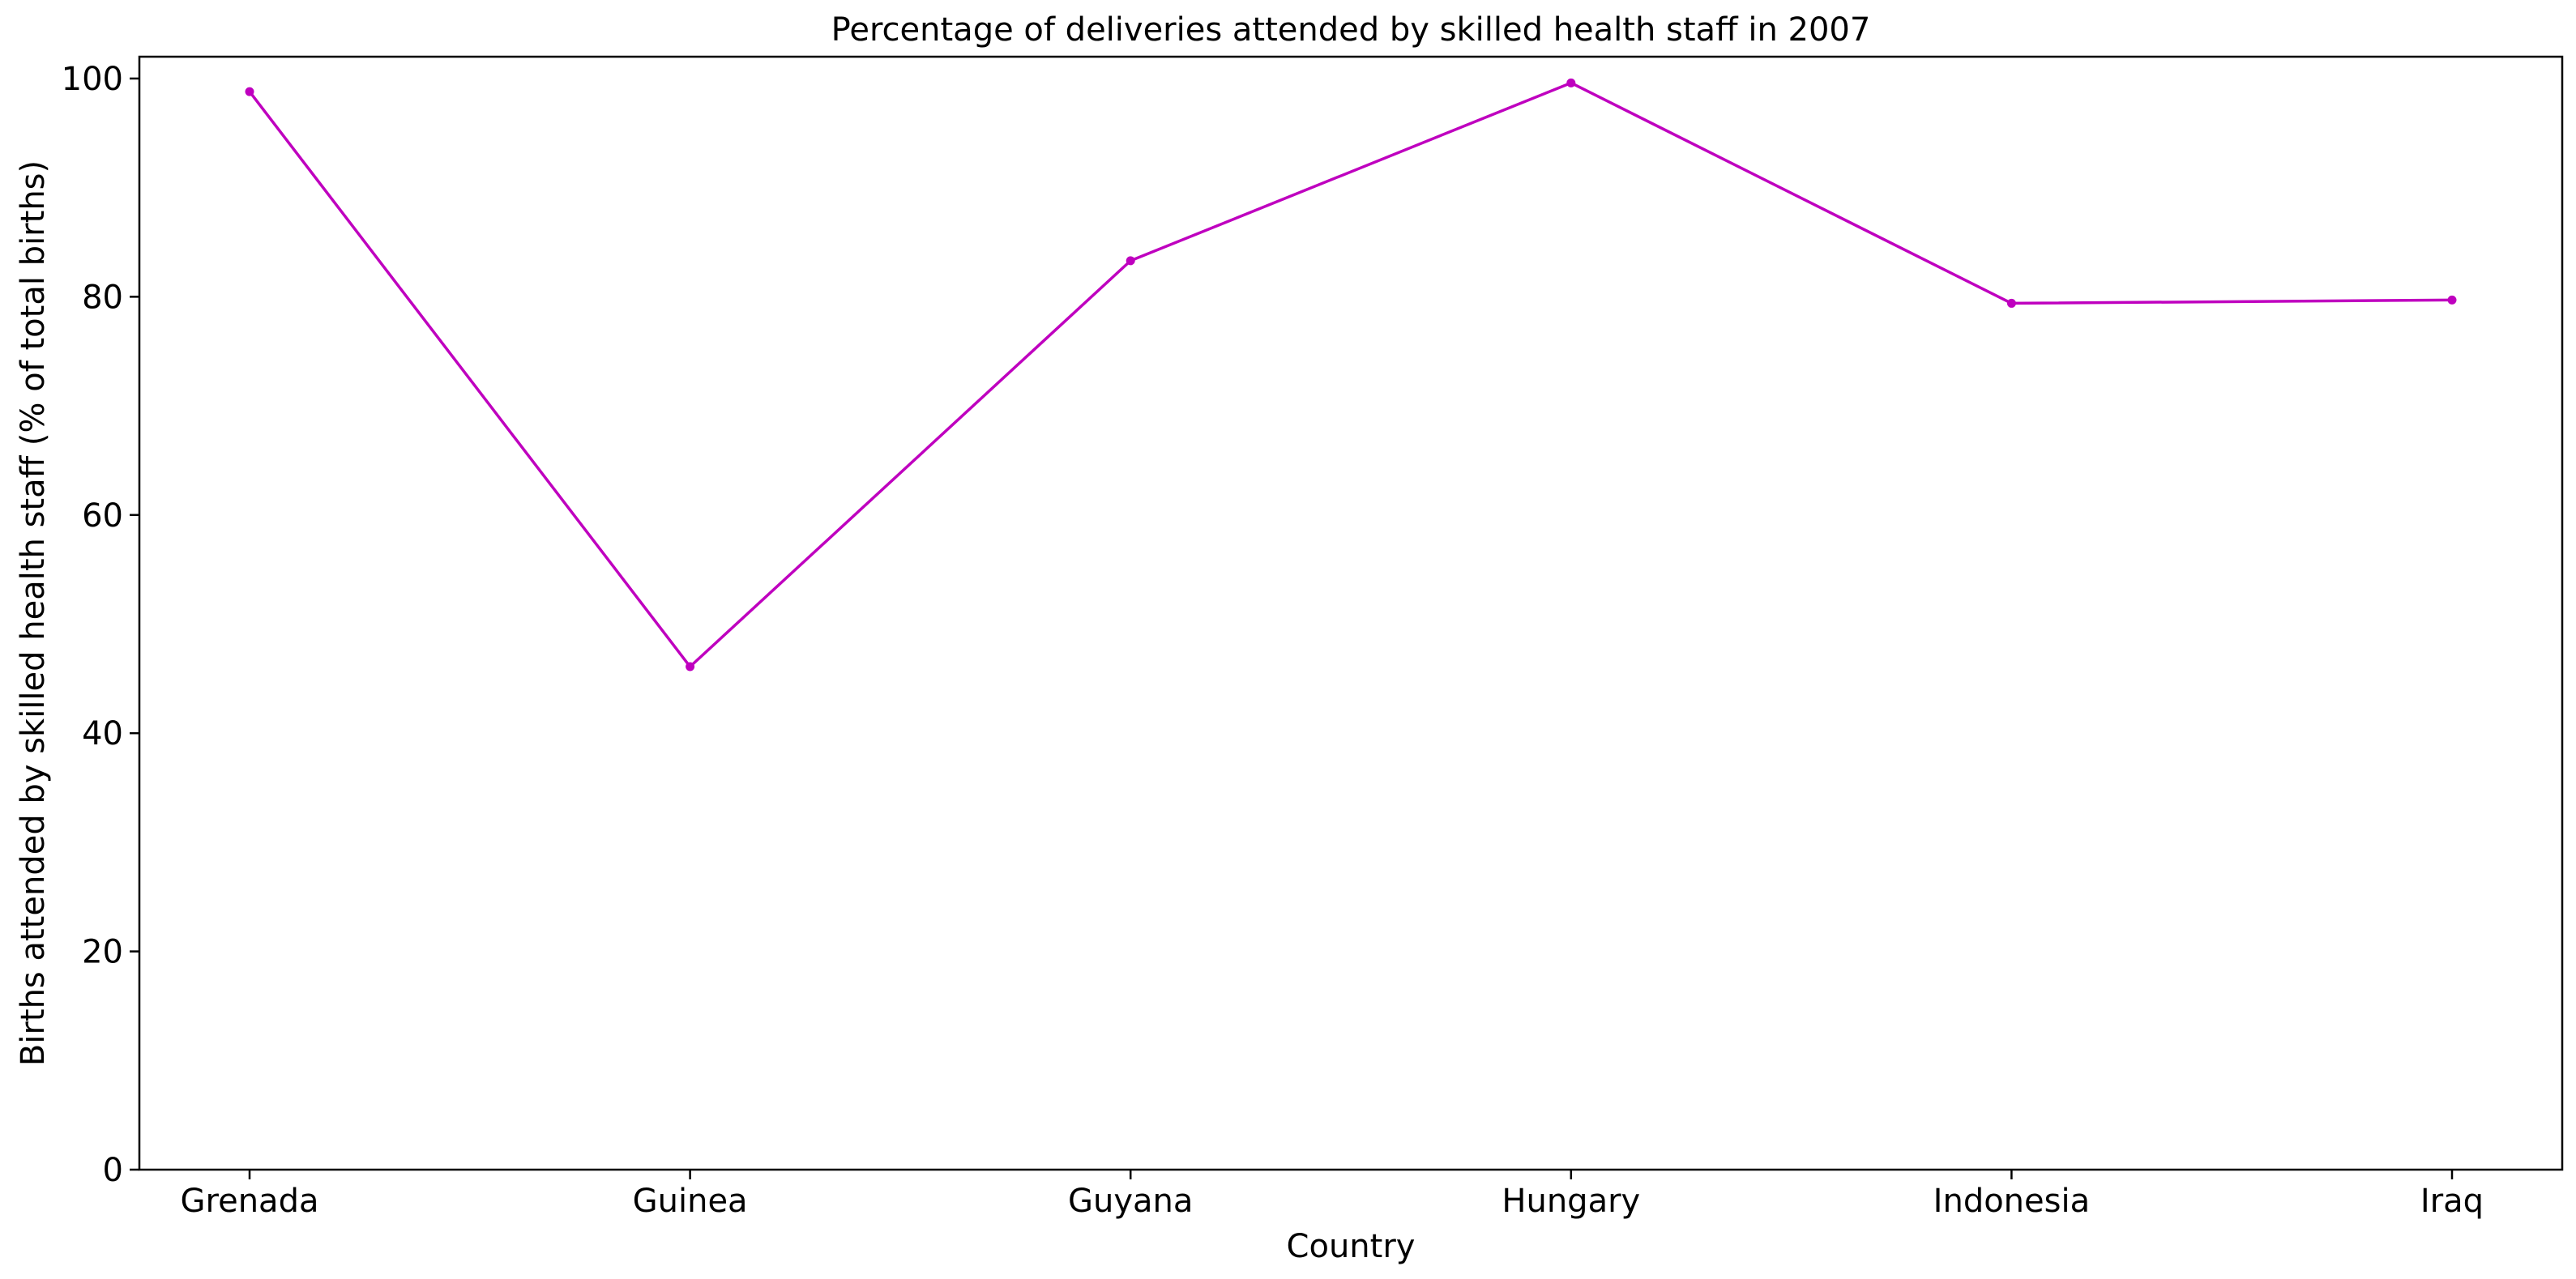  I want to click on x-axis-ticks: Grenada Guinea Guyana Hungary Indonesia Iraq, so click(1332, 1195).